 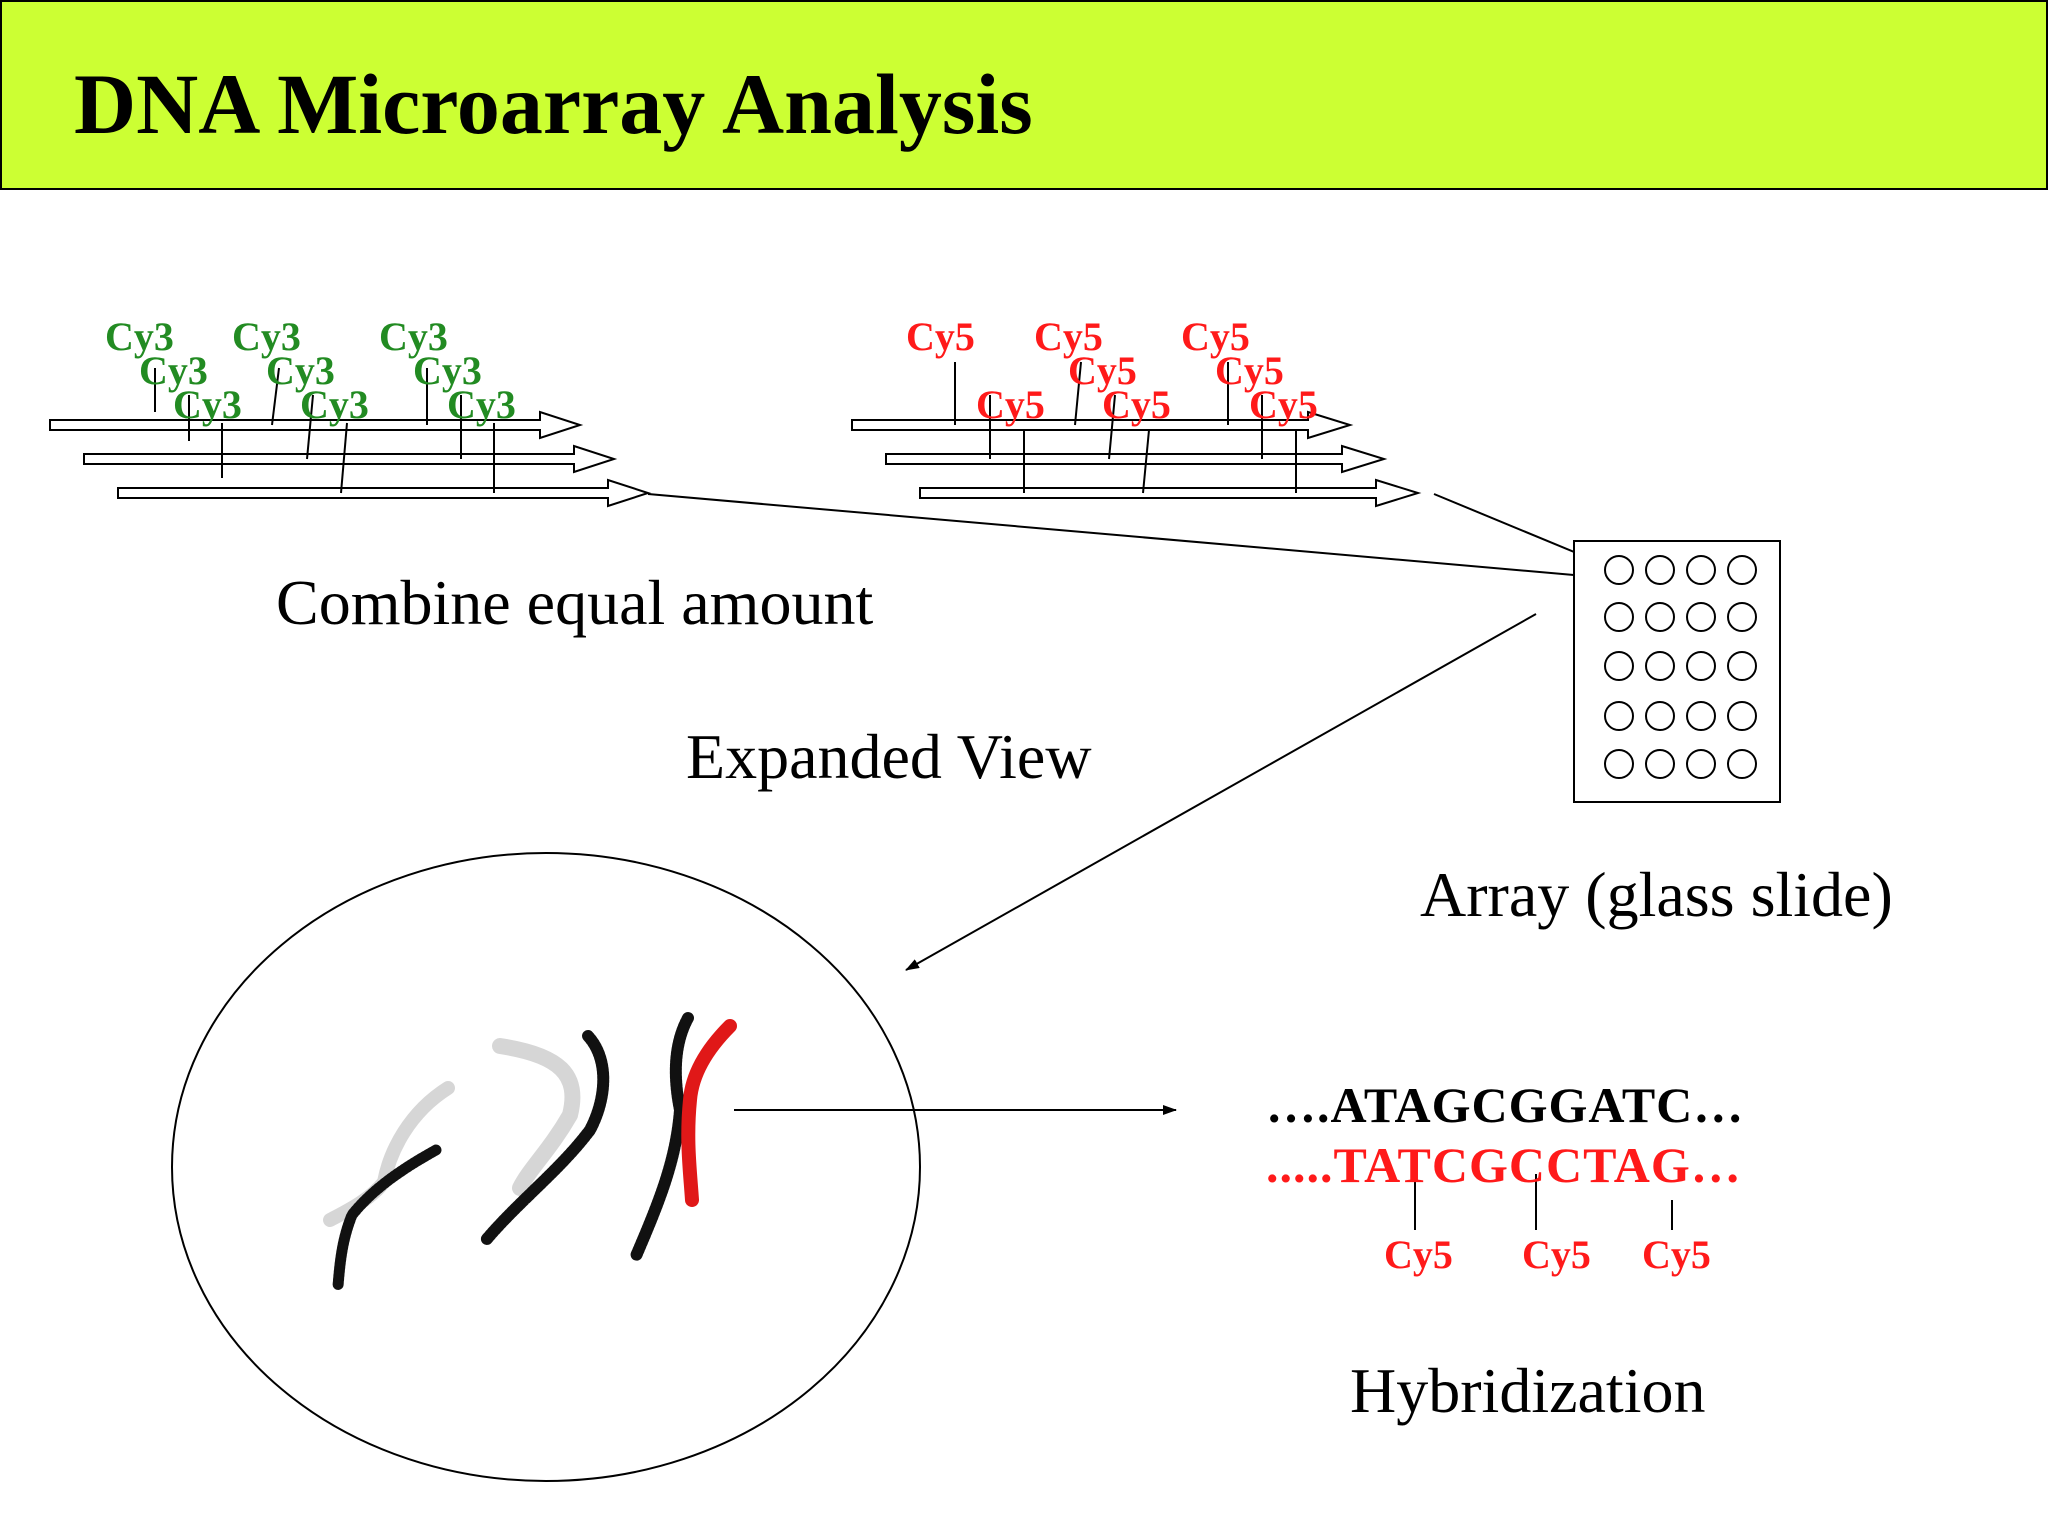 I want to click on cy3-strand-group: Cy3 Cy3 Cy3 Cy3 Cy3 Cy3 Cy3 Cy3 Cy3, so click(x=350, y=411).